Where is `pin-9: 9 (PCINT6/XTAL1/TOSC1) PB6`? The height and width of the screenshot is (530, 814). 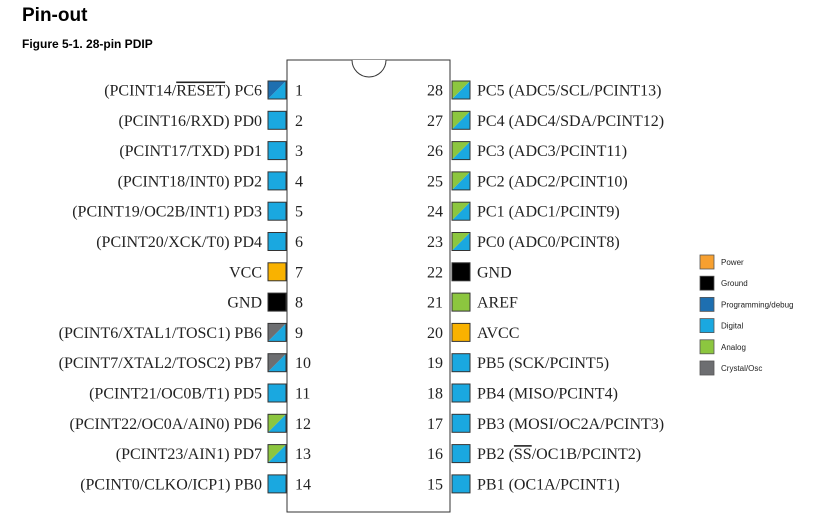
pin-9: 9 (PCINT6/XTAL1/TOSC1) PB6 is located at coordinates (181, 332).